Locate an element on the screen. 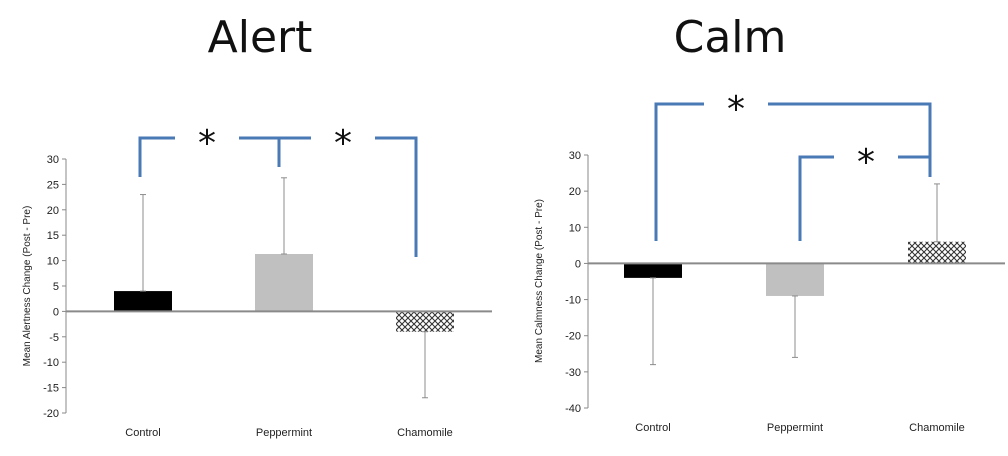 The height and width of the screenshot is (456, 1008). calm-bar-control is located at coordinates (653, 270).